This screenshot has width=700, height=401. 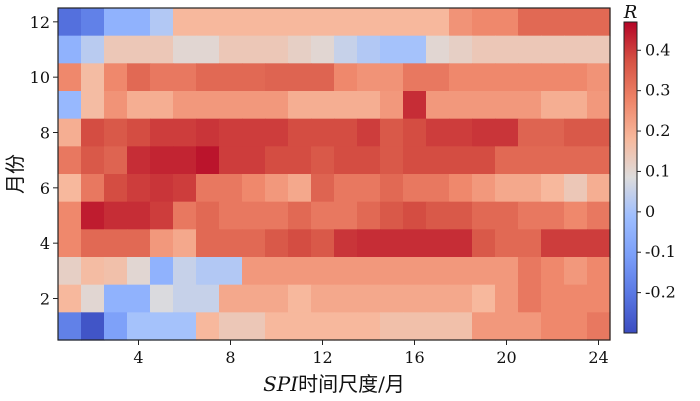 What do you see at coordinates (40, 77) in the screenshot?
I see `y-tick-label: 10` at bounding box center [40, 77].